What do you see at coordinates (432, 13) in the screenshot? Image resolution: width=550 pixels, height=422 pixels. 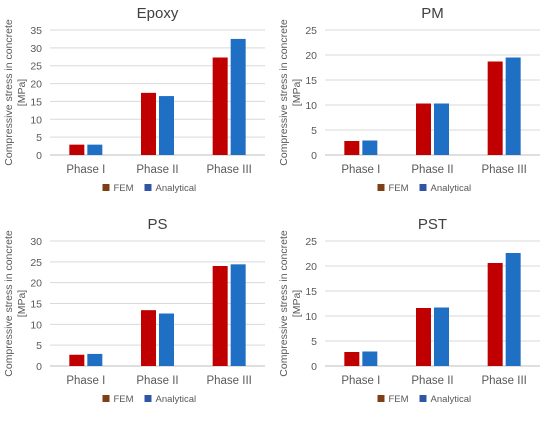 I see `chart-title: PM` at bounding box center [432, 13].